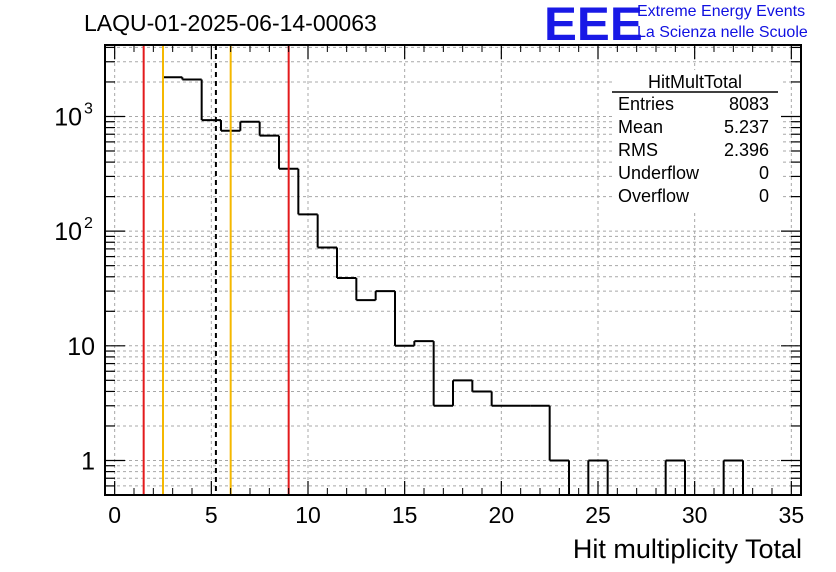  Describe the element at coordinates (88, 461) in the screenshot. I see `y-tick-label: 1` at that location.